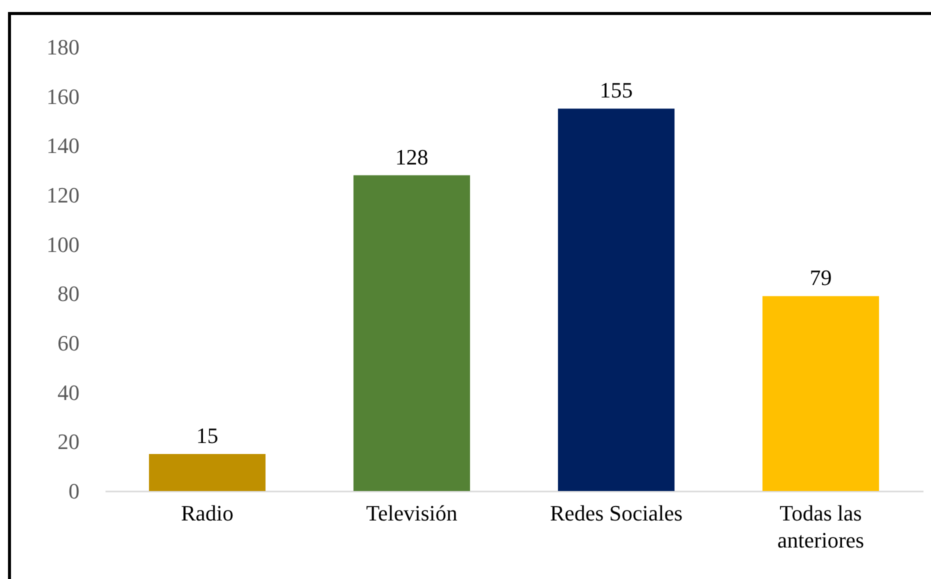 The image size is (931, 579). What do you see at coordinates (69, 343) in the screenshot?
I see `y-tick-label: 60` at bounding box center [69, 343].